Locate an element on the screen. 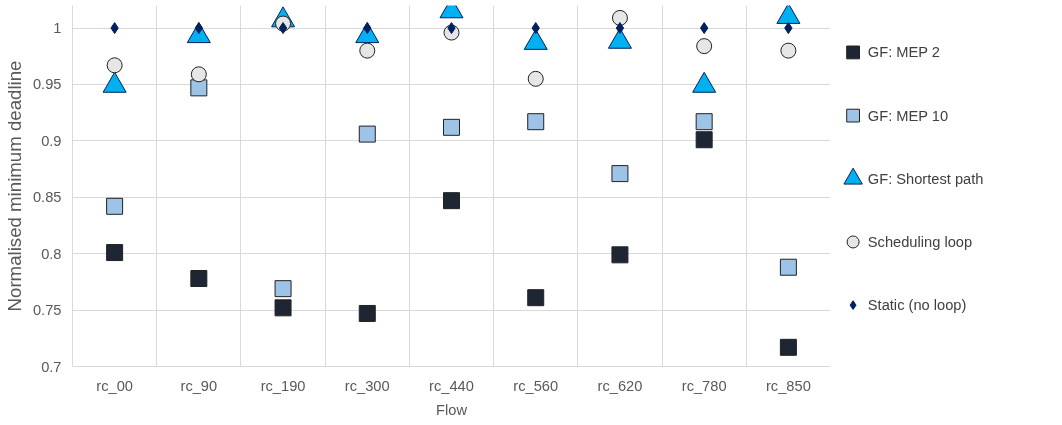 The height and width of the screenshot is (425, 1062). legend-label: Static (no loop) is located at coordinates (917, 305).